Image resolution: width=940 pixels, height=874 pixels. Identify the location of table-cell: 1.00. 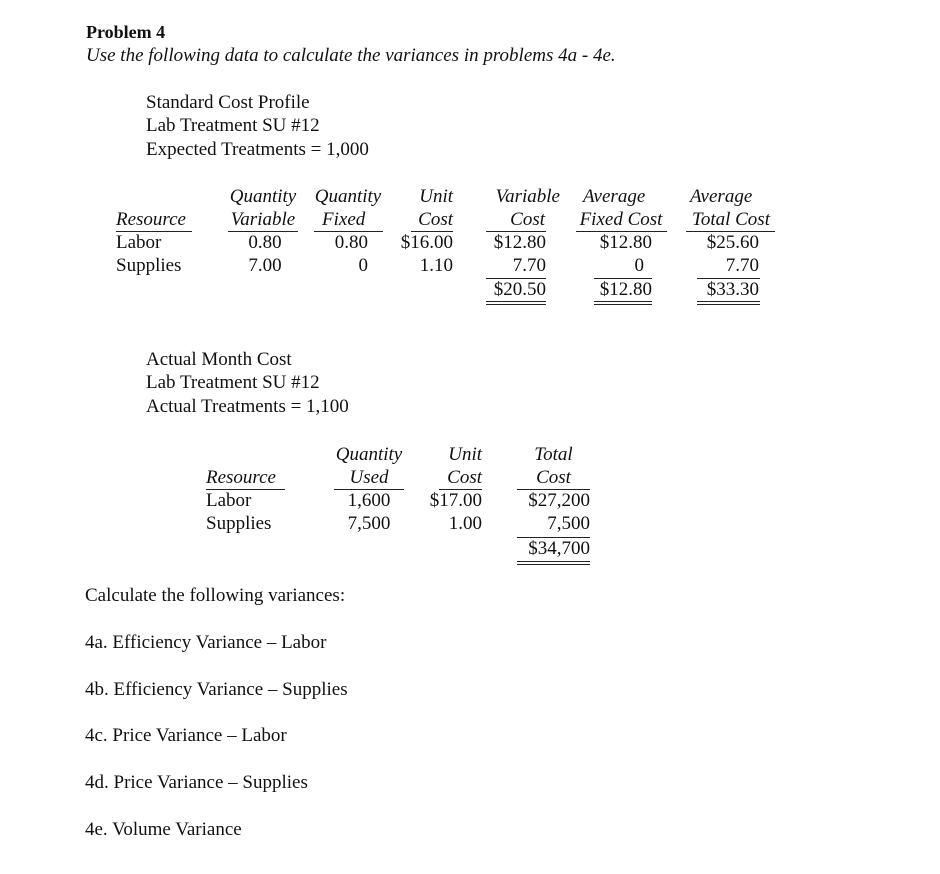
(465, 523).